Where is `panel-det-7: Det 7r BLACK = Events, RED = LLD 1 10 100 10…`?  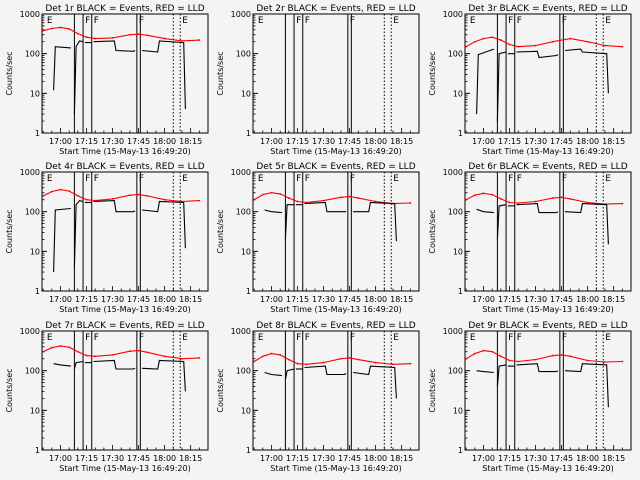 panel-det-7: Det 7r BLACK = Events, RED = LLD 1 10 100 10… is located at coordinates (107, 397).